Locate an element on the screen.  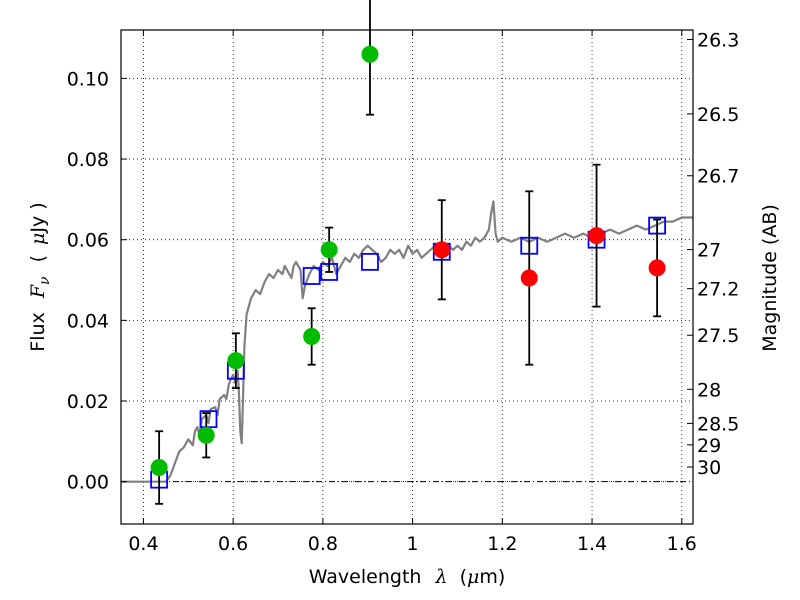
x-tick-label: 0.8 is located at coordinates (323, 544).